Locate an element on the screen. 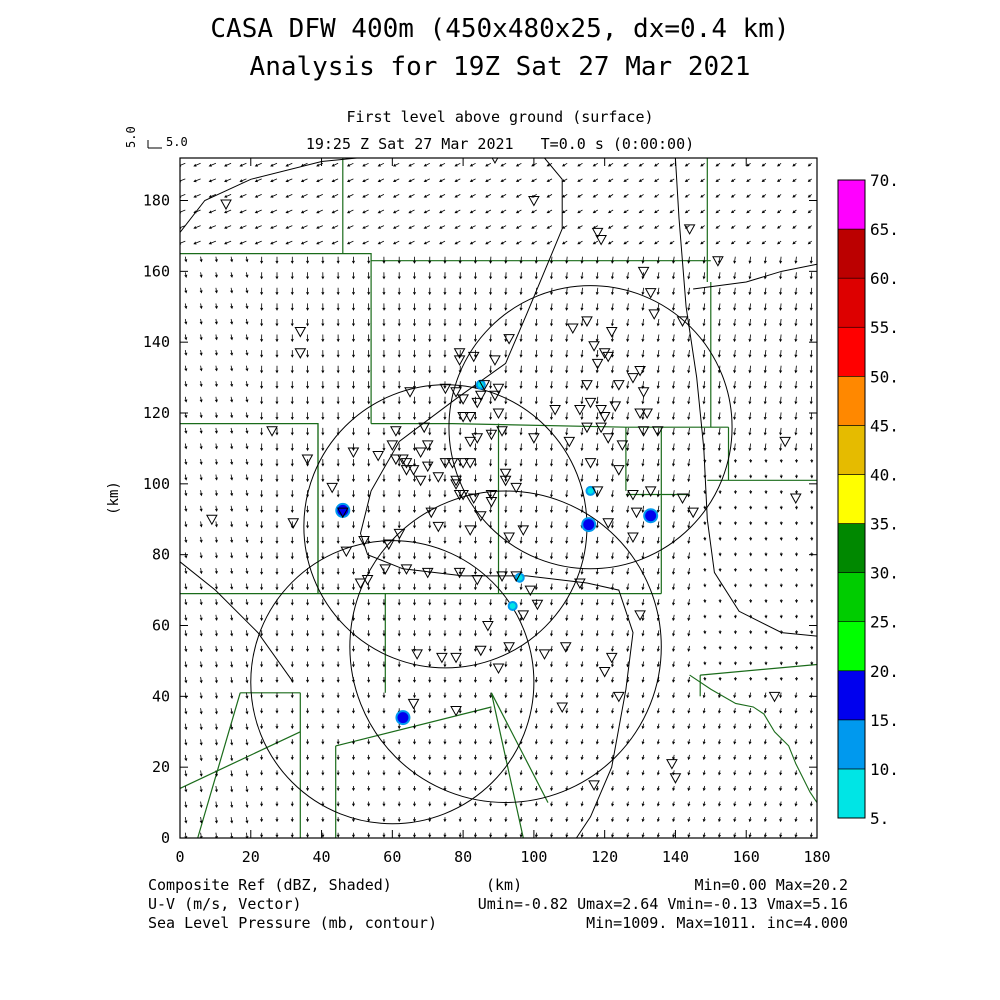 This screenshot has width=1000, height=1000. reflectivity-echo is located at coordinates (651, 516).